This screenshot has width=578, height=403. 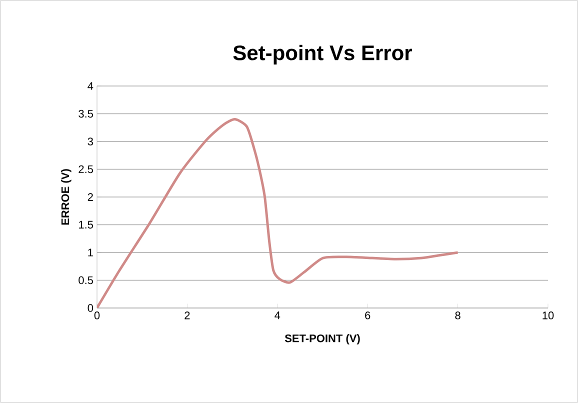 I want to click on chart-title: Set-point Vs Error, so click(x=322, y=54).